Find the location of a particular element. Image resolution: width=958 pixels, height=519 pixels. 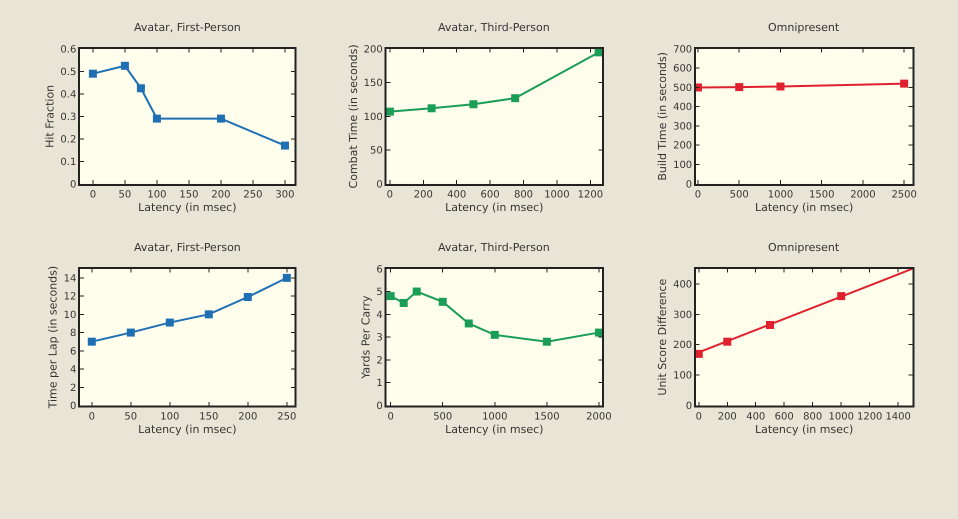

y-tick-label: 3 is located at coordinates (379, 338).